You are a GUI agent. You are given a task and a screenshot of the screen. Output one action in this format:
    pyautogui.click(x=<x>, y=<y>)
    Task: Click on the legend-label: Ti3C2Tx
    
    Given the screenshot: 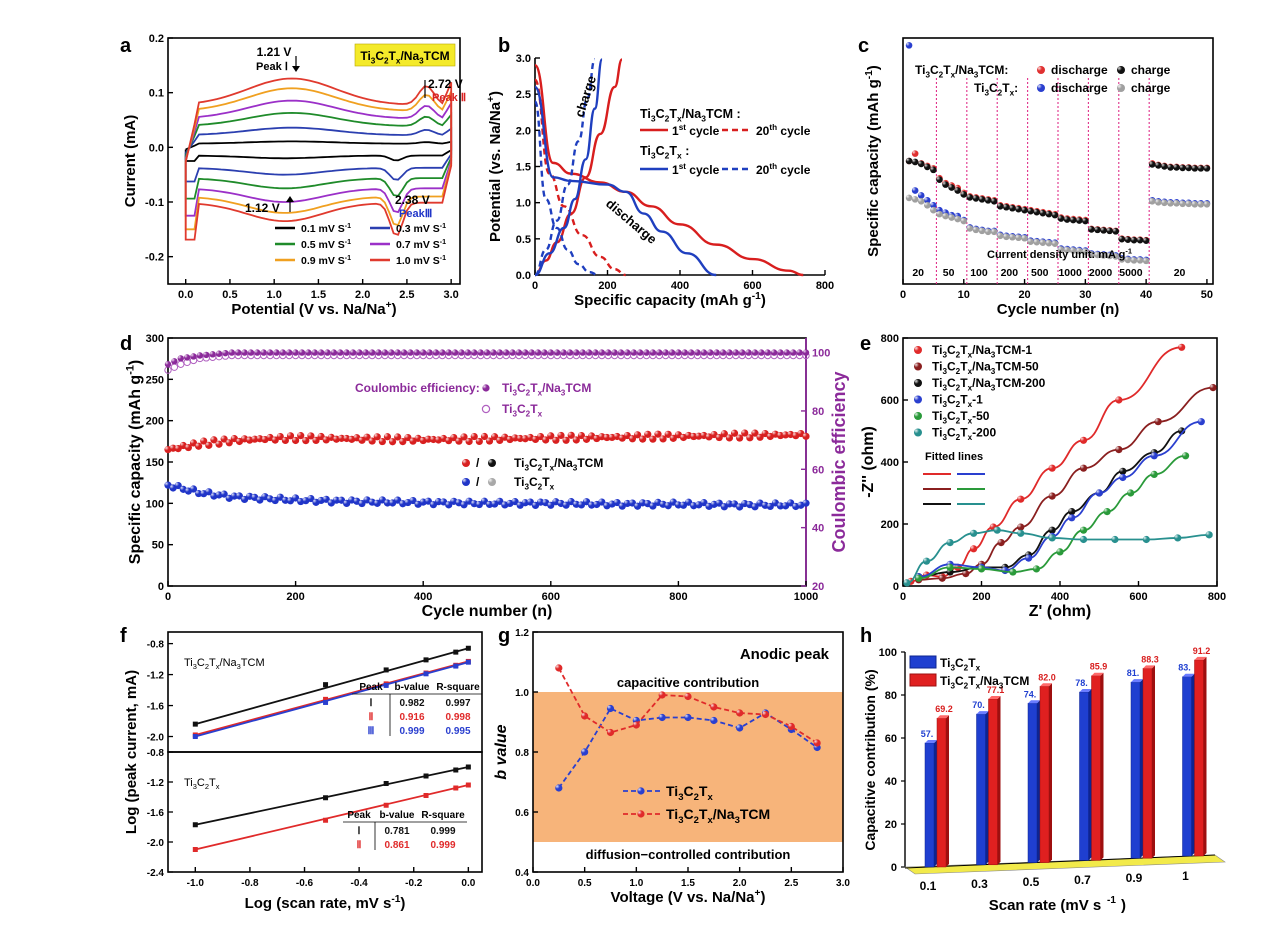 What is the action you would take?
    pyautogui.click(x=534, y=483)
    